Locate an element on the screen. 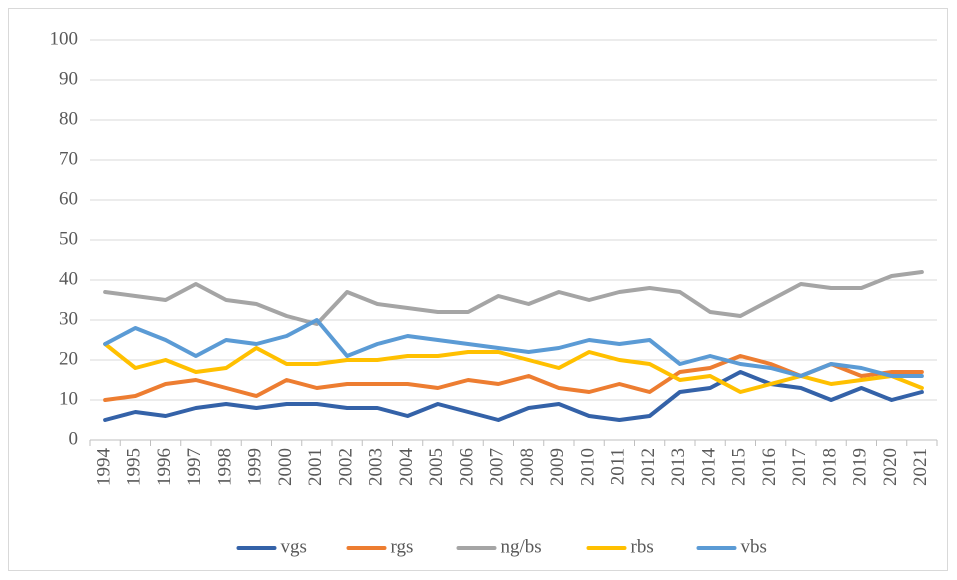 This screenshot has height=580, width=957. x-tick-label: 1999 is located at coordinates (255, 467).